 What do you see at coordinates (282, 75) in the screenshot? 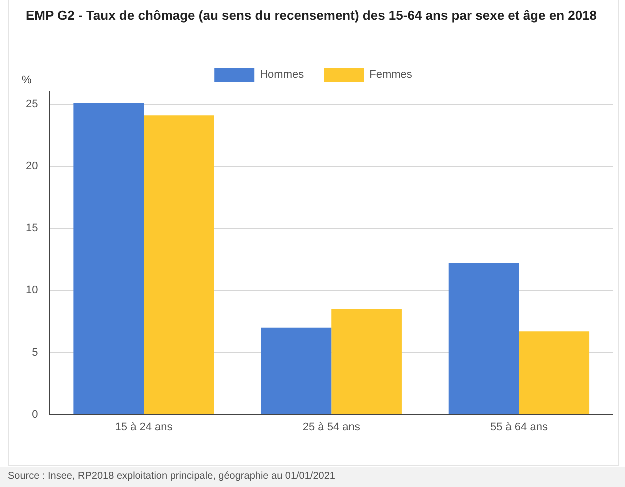
I see `legend-label: Hommes` at bounding box center [282, 75].